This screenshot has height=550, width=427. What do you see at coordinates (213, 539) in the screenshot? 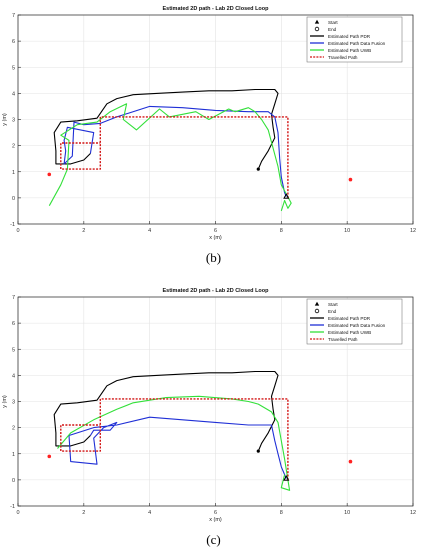
I see `panel-caption-c: (c)` at bounding box center [213, 539].